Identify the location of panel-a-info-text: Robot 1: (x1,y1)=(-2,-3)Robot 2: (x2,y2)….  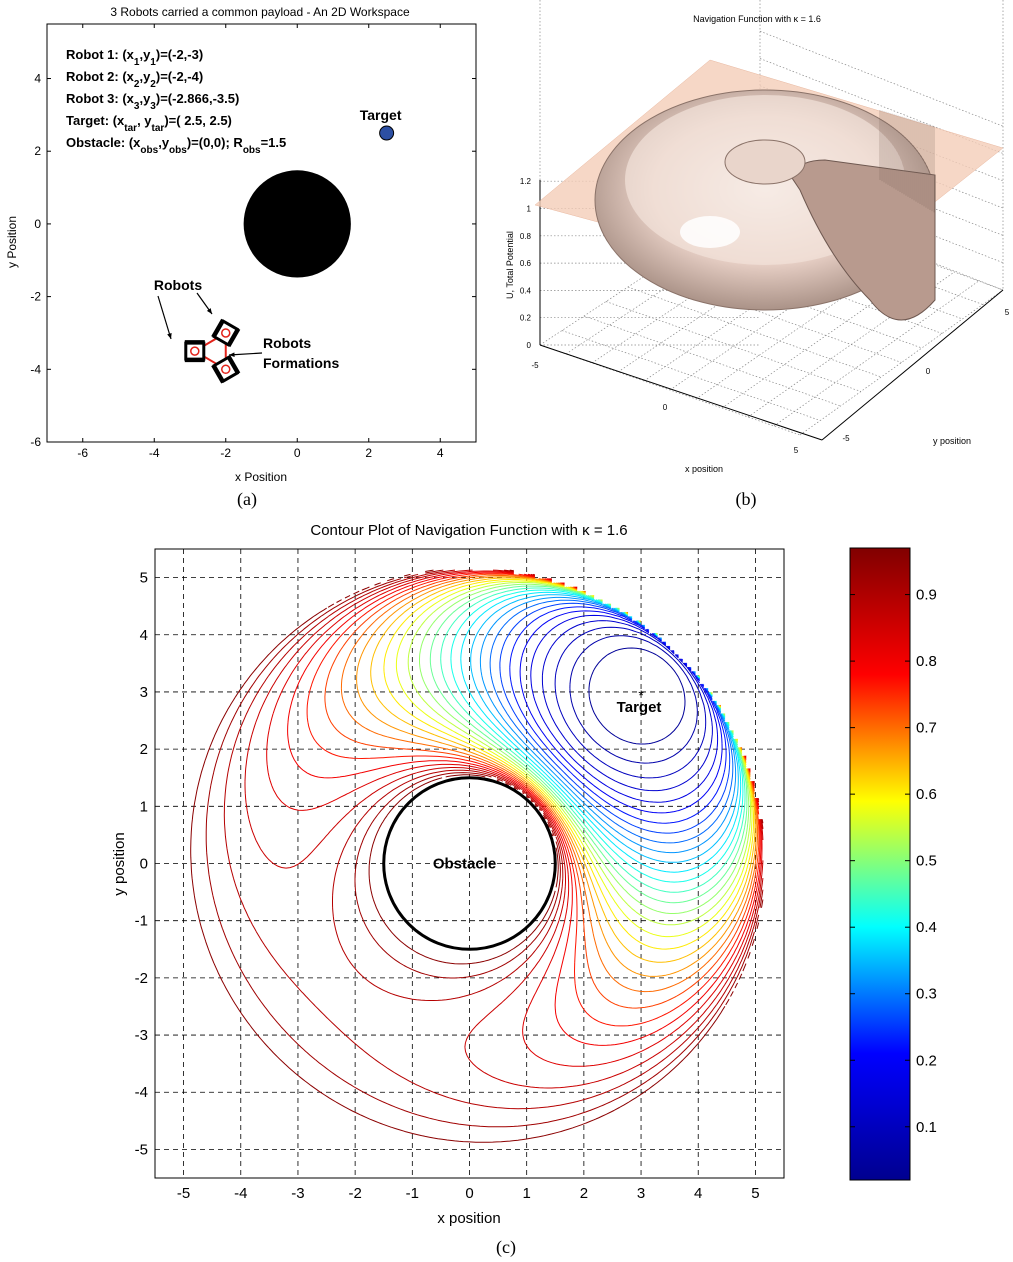
(176, 101).